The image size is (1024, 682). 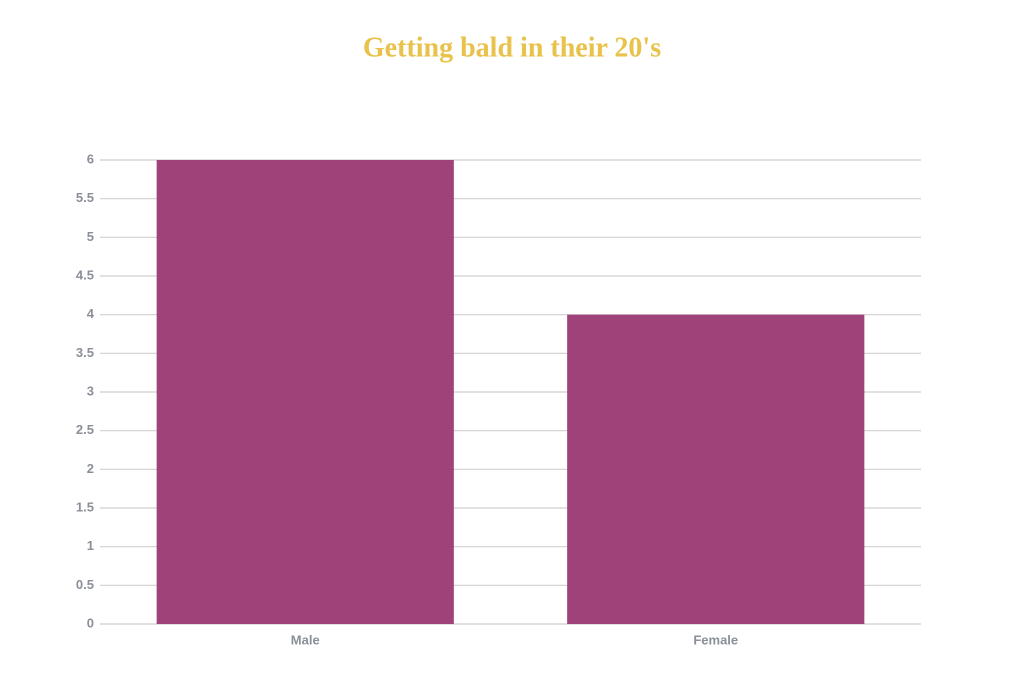 I want to click on y-tick-label: 5, so click(x=90, y=236).